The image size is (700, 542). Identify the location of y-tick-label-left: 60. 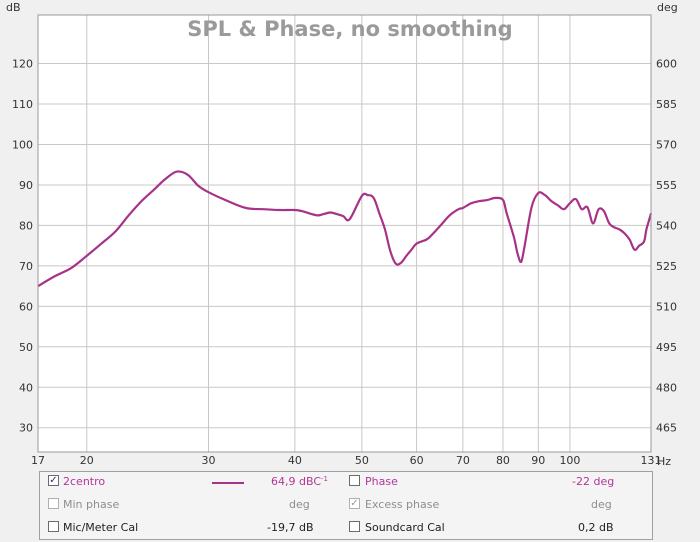
(26, 306).